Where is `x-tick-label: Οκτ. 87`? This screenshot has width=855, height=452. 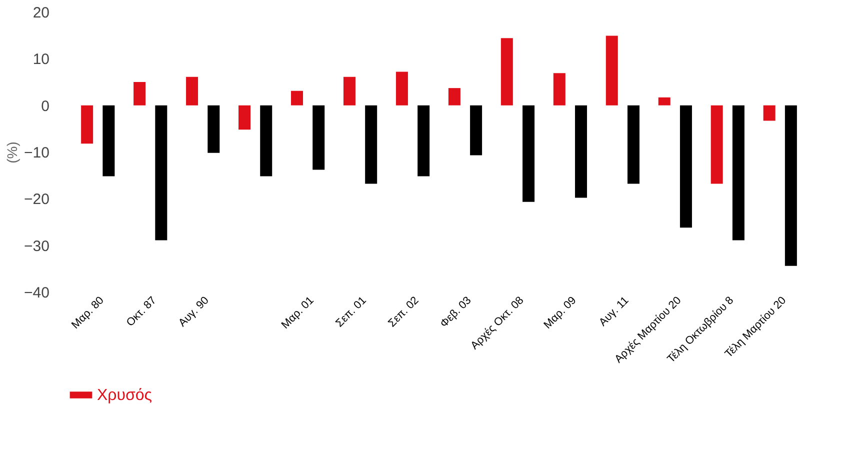 x-tick-label: Οκτ. 87 is located at coordinates (141, 311).